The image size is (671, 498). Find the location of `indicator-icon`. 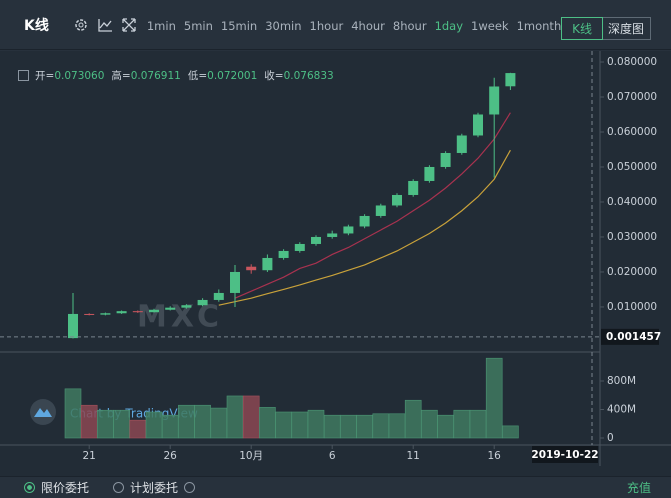

indicator-icon is located at coordinates (105, 25).